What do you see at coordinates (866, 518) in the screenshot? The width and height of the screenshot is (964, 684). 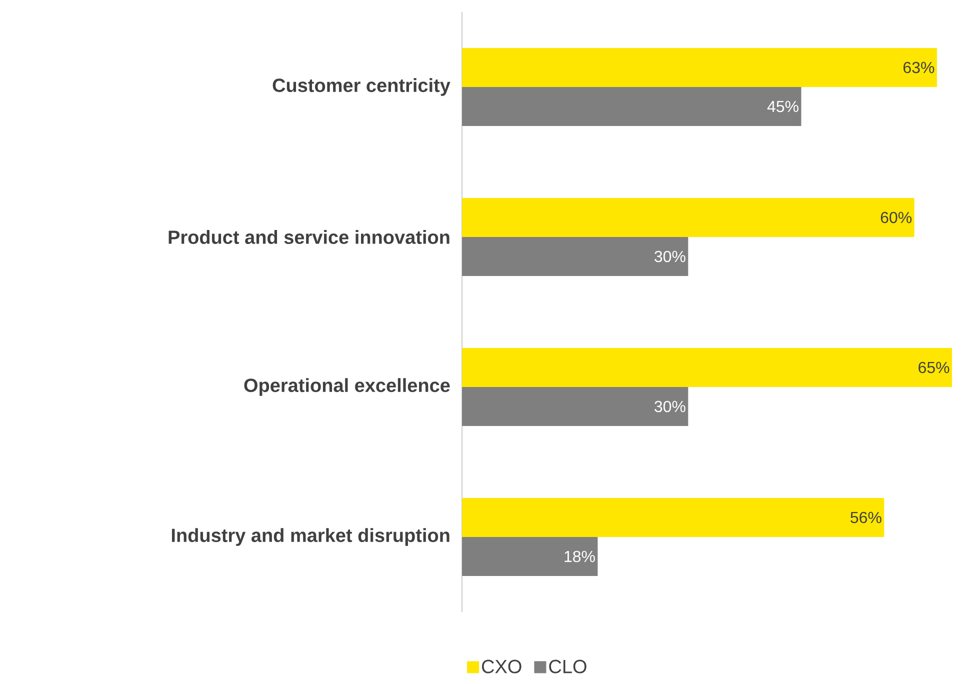 I see `data-label: 56%` at bounding box center [866, 518].